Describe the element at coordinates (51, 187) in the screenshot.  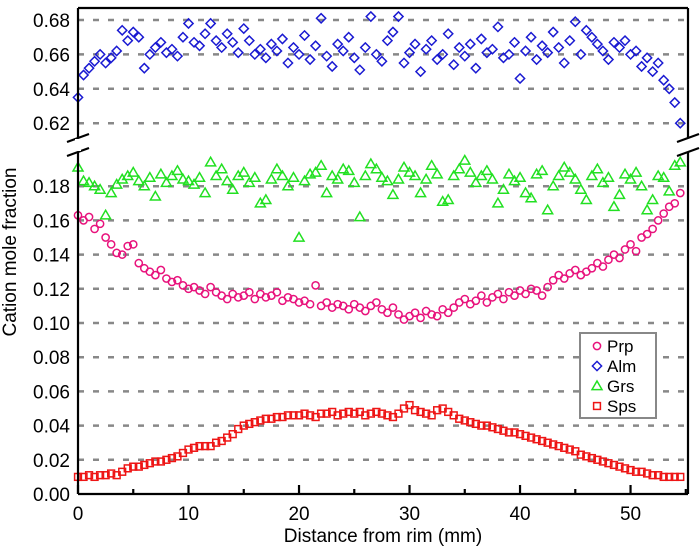
I see `y-tick-label: 0.18` at that location.